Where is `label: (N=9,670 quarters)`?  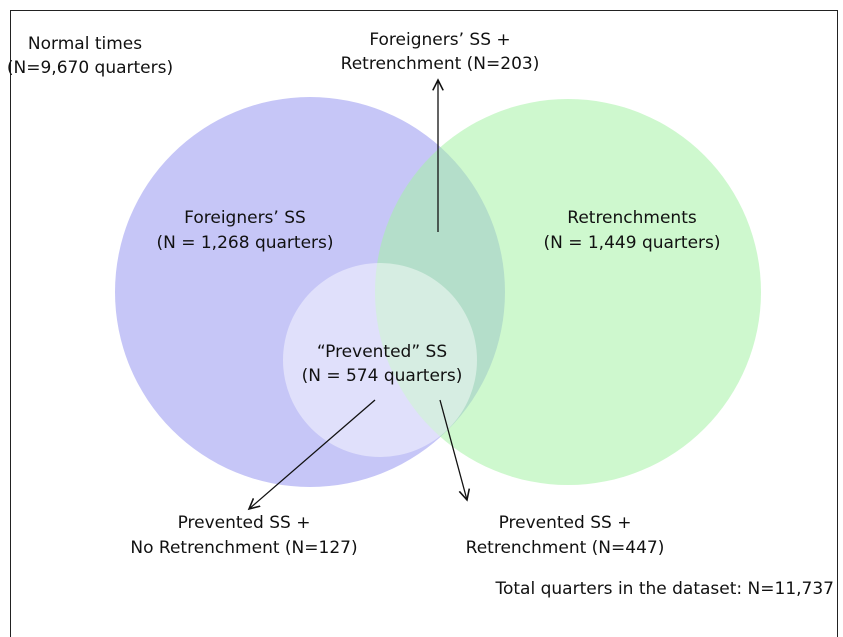 label: (N=9,670 quarters) is located at coordinates (90, 68).